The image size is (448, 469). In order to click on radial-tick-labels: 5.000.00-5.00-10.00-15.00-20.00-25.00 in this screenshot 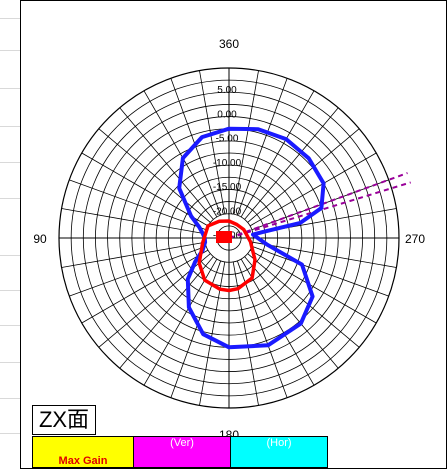, I will do `click(227, 163)`.